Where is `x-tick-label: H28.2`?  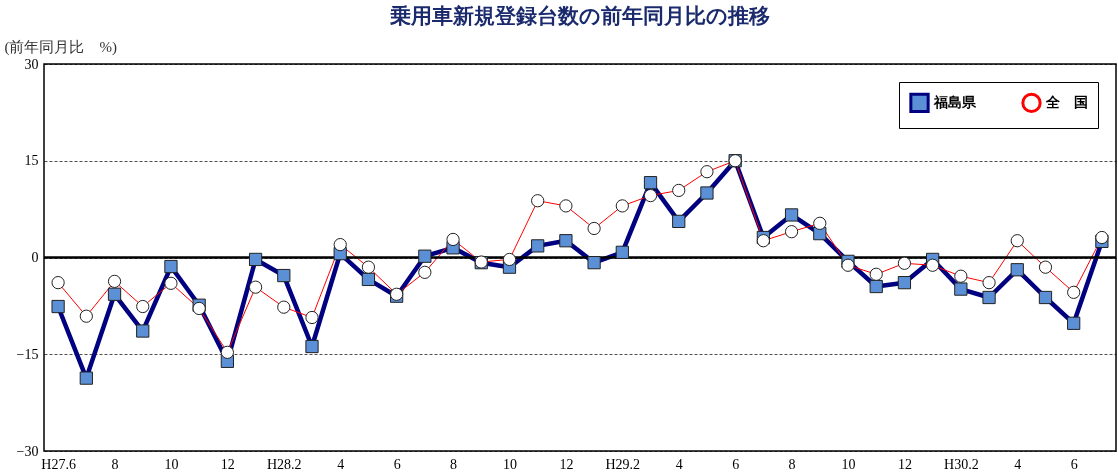
x-tick-label: H28.2 is located at coordinates (284, 464).